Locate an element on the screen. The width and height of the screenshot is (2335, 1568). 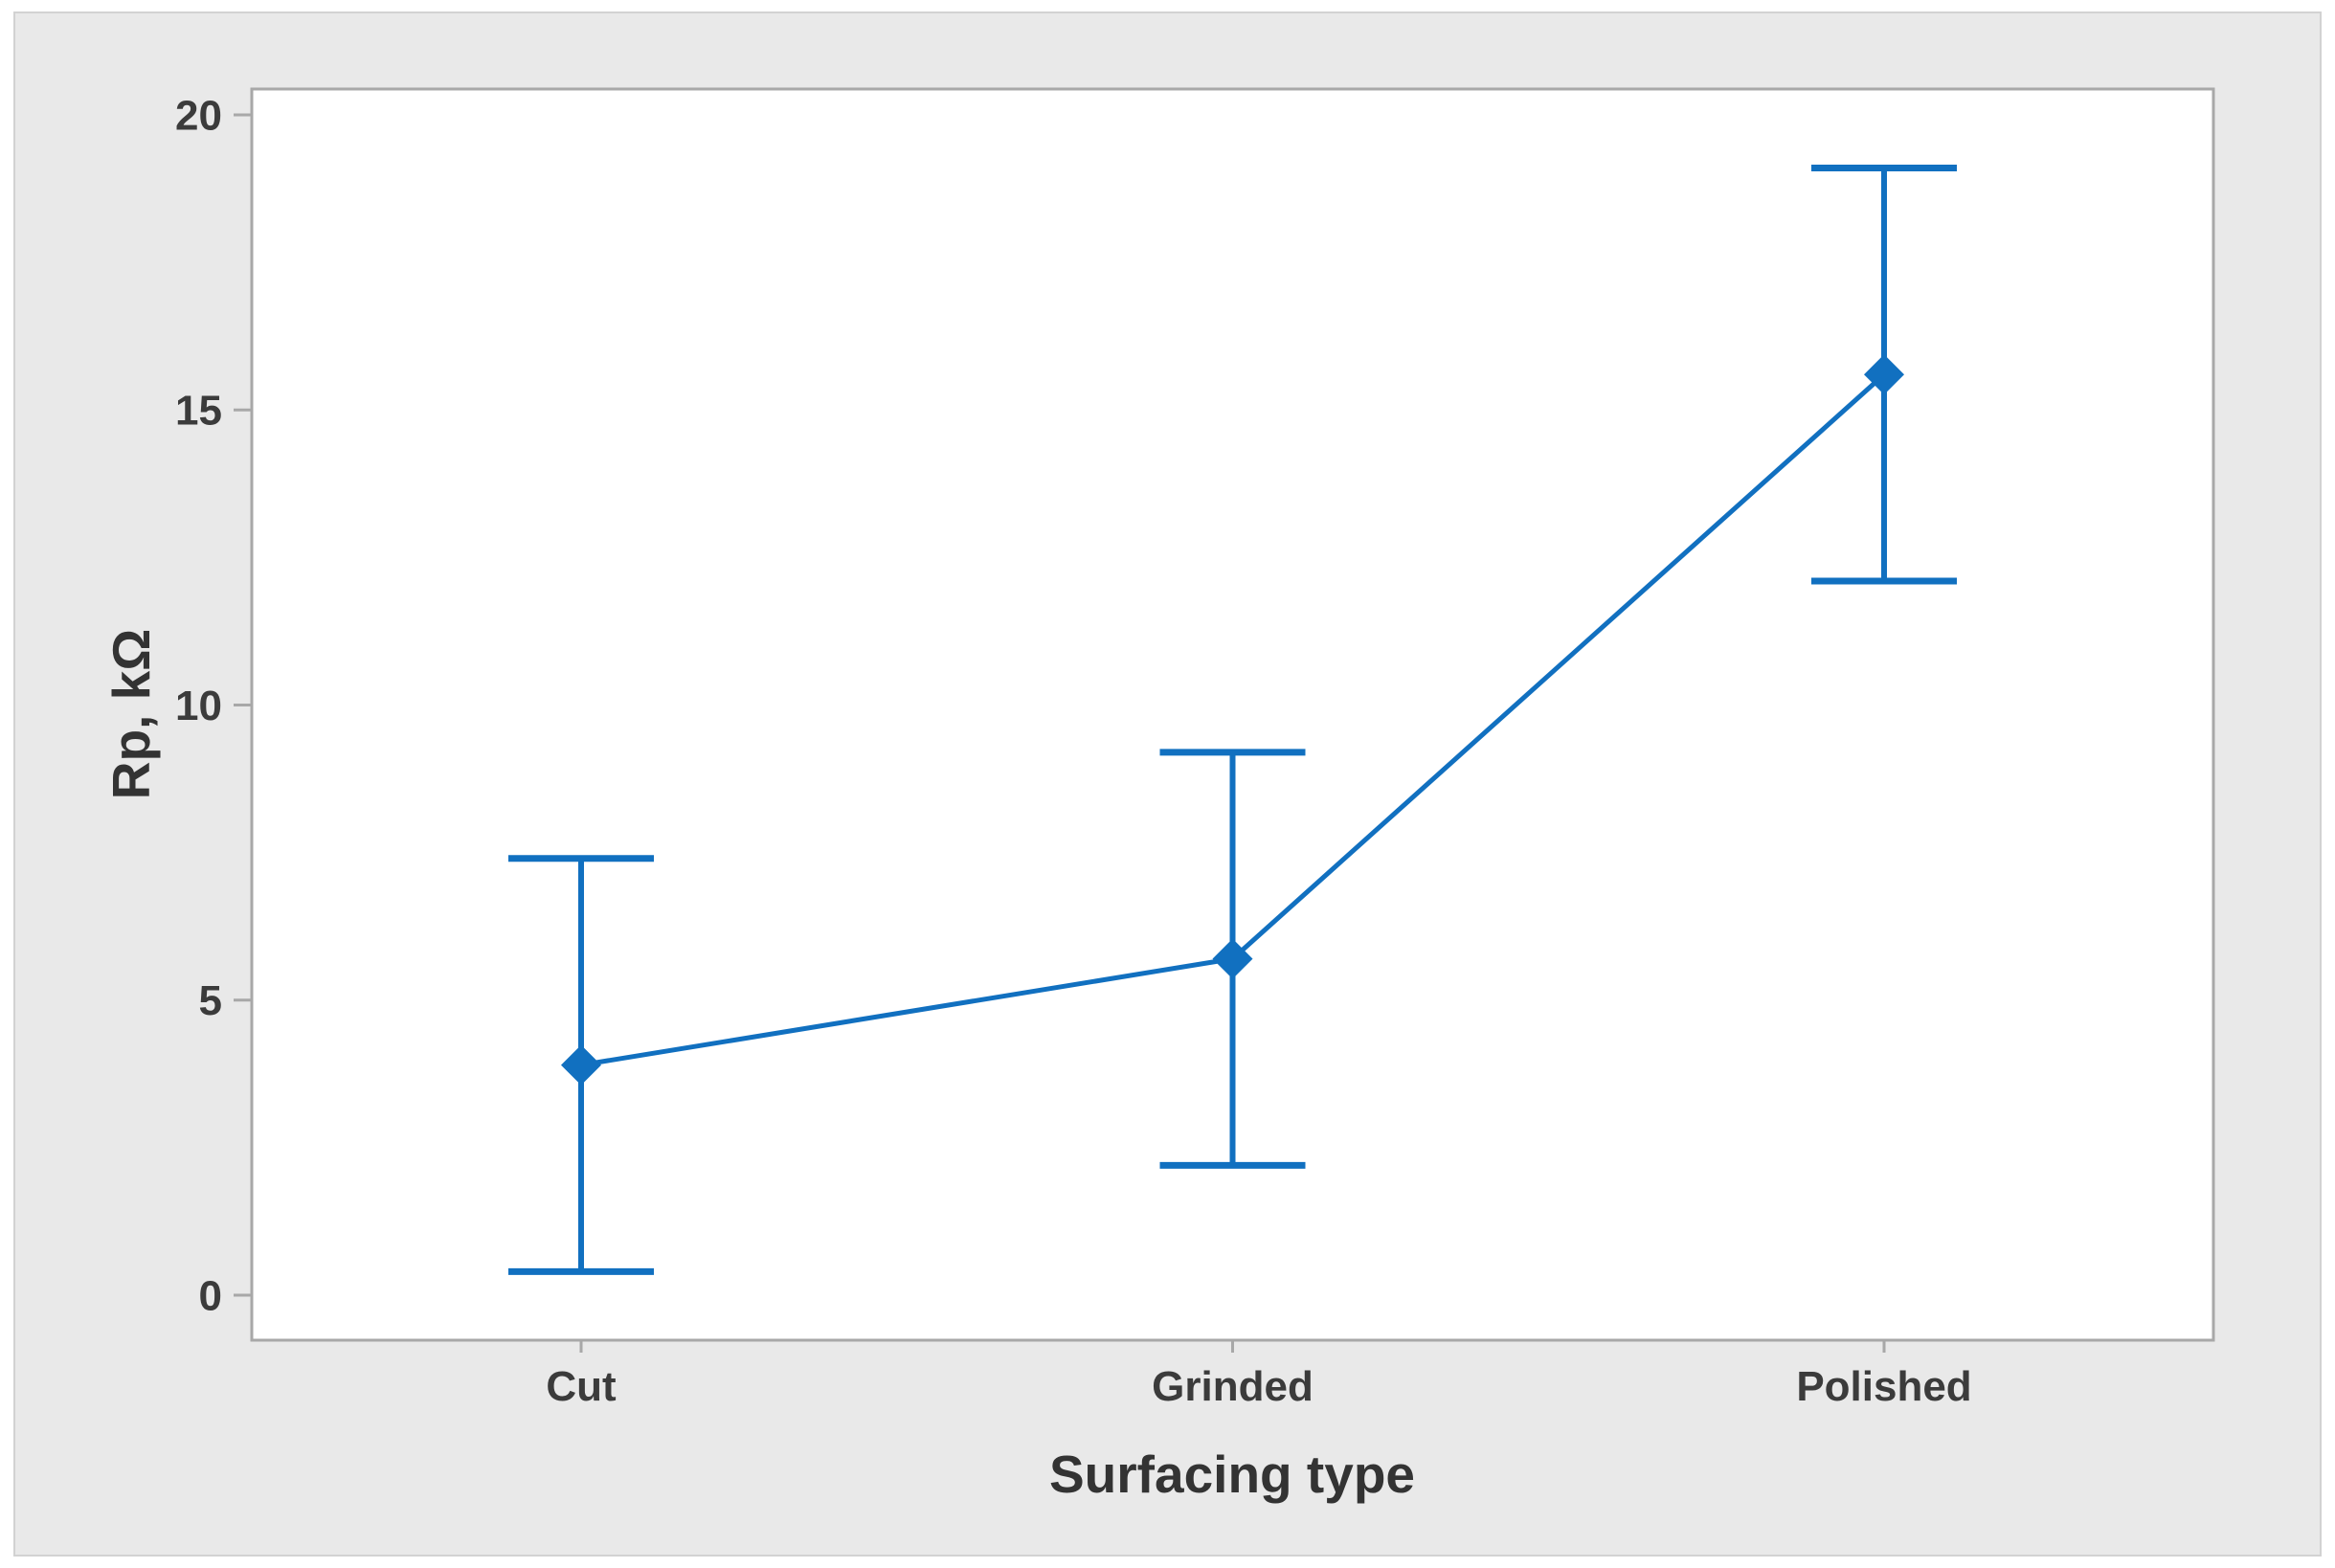
y-axis-title: Rp, kΩ is located at coordinates (131, 714).